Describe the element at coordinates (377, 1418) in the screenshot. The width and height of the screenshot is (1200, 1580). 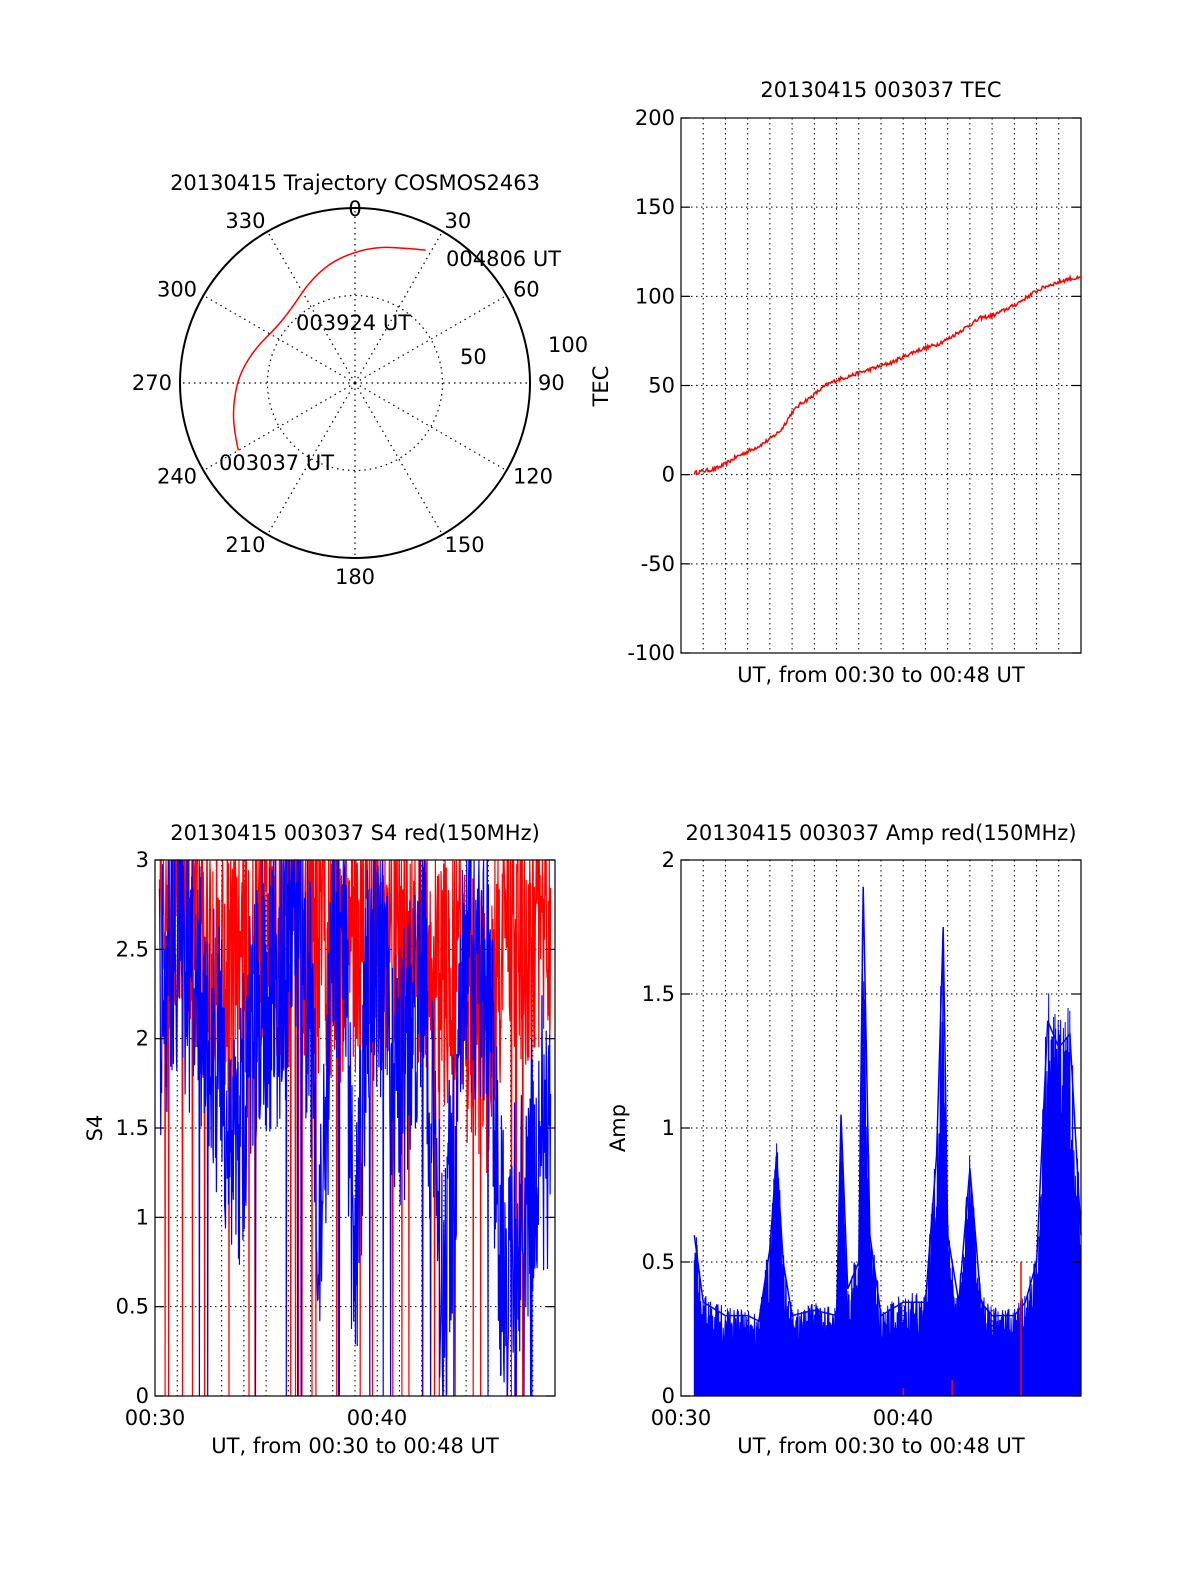
I see `s4-x-tick-1: 00:40` at that location.